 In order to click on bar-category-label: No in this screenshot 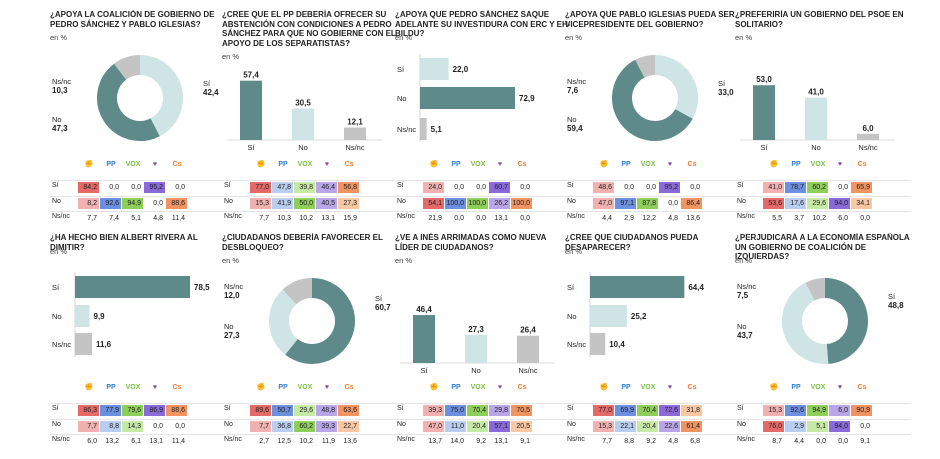, I will do `click(572, 316)`.